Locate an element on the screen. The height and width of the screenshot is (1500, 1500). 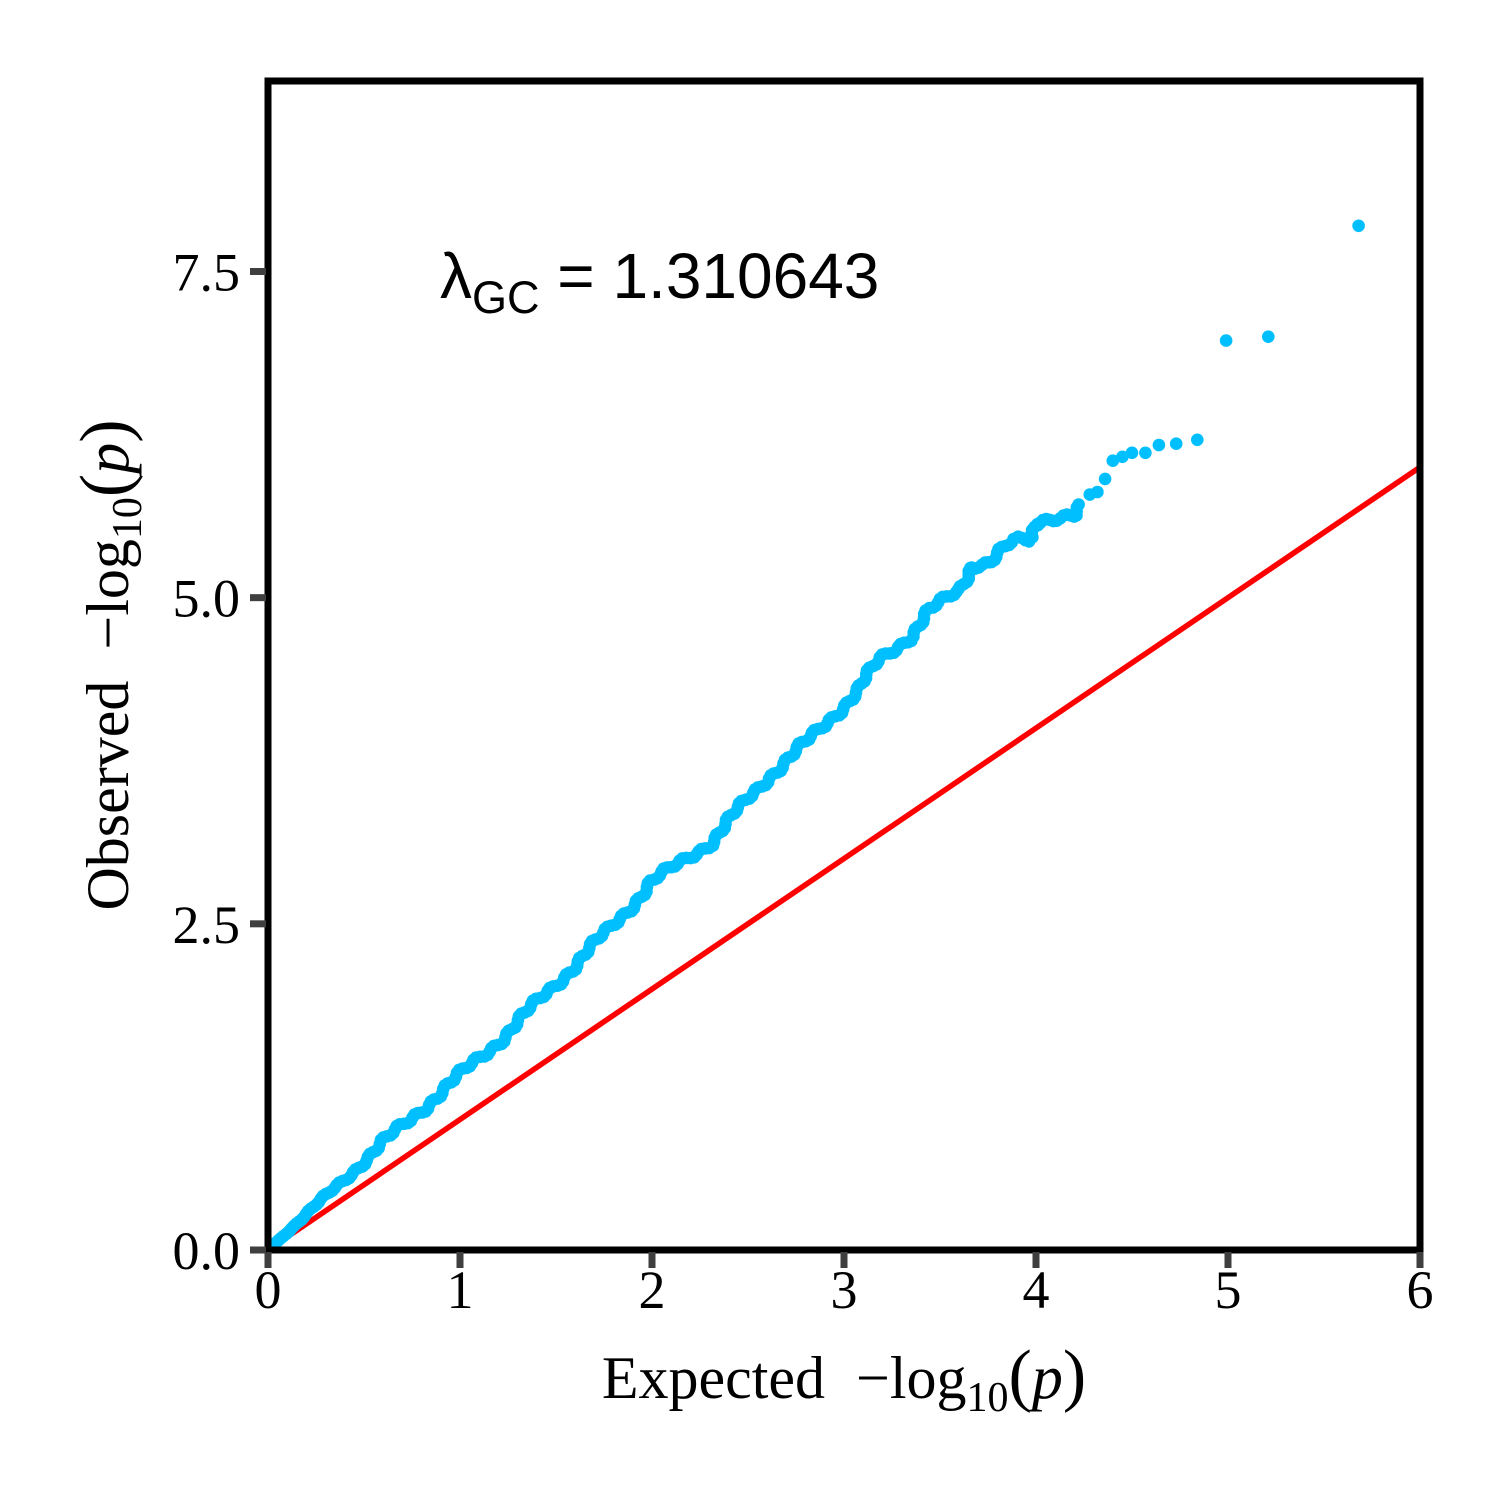
y-tick-label: 7.5 is located at coordinates (207, 272).